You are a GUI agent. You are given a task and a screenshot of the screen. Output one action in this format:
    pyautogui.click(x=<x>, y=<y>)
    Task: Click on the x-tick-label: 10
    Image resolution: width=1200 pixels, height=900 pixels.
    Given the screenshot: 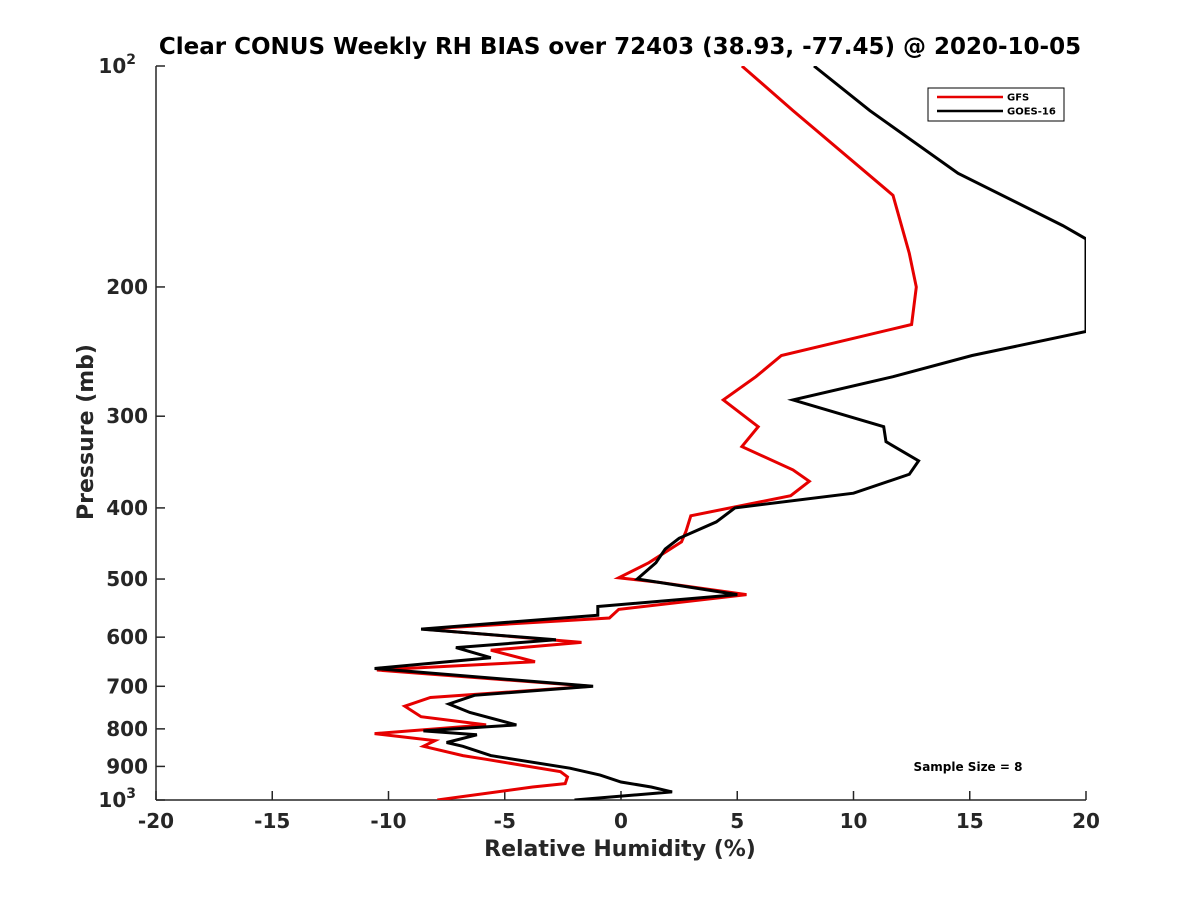 What is the action you would take?
    pyautogui.click(x=854, y=821)
    